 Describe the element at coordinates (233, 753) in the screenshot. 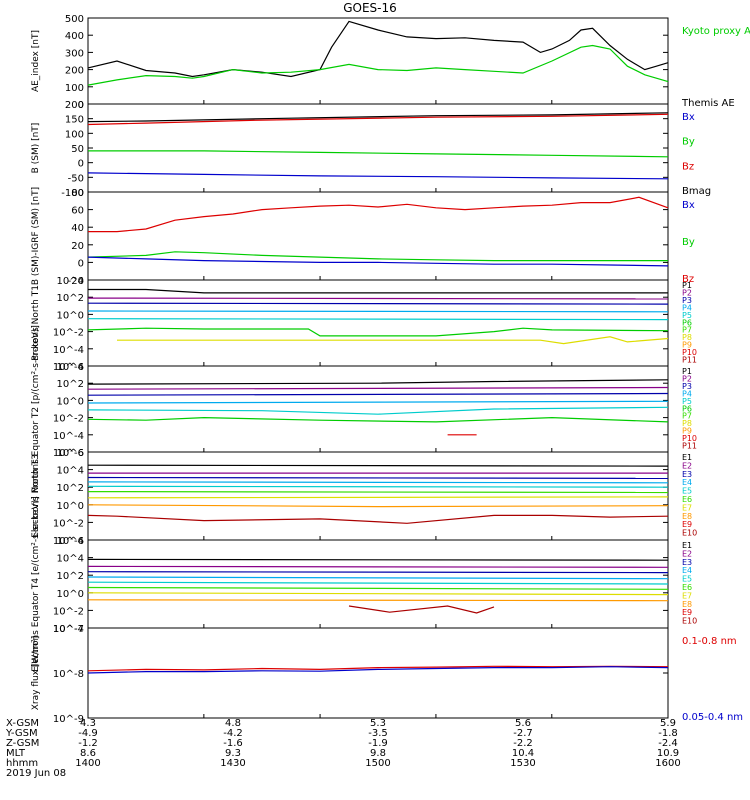

I see `x-axis-value: 9.3` at that location.